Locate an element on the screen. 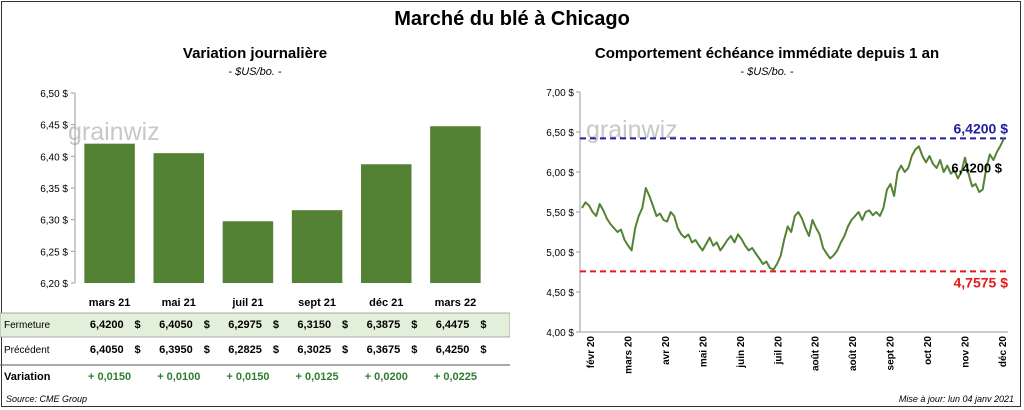 The height and width of the screenshot is (410, 1024). column-header: juil 21 is located at coordinates (247, 303).